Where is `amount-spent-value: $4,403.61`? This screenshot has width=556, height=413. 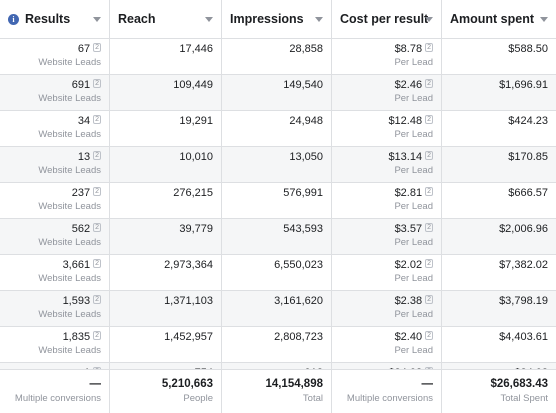
amount-spent-value: $4,403.61 is located at coordinates (523, 337).